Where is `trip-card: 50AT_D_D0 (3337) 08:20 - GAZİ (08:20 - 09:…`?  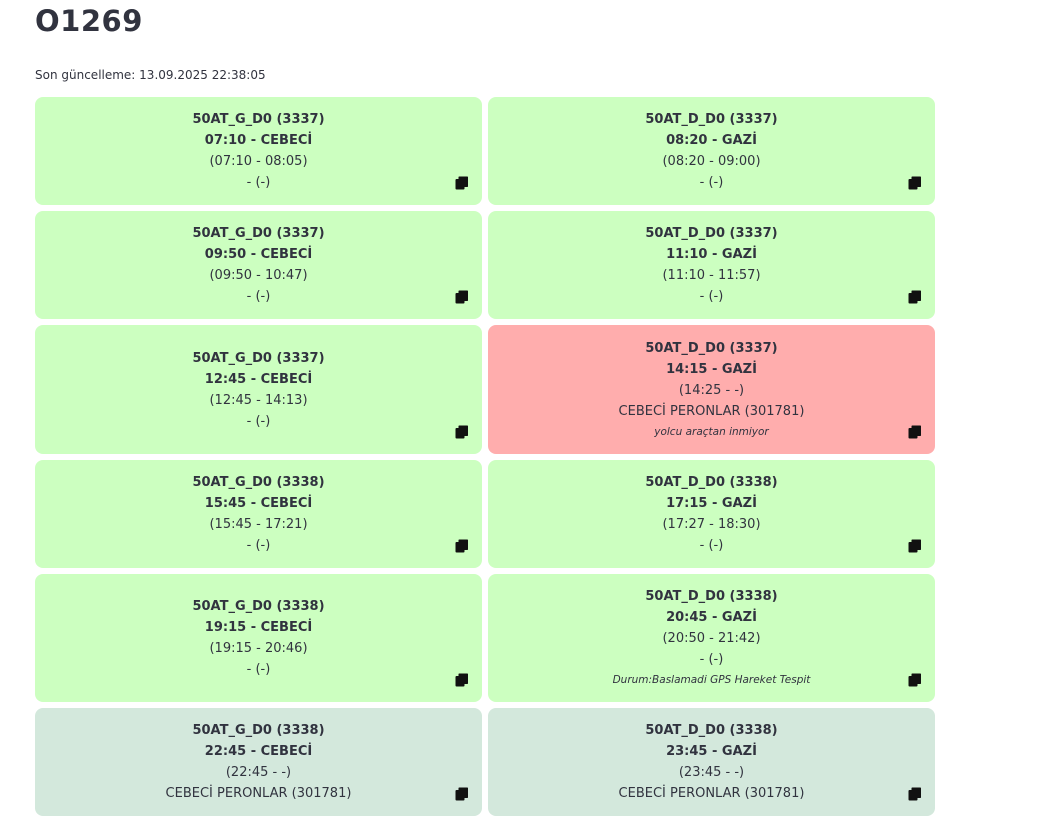
trip-card: 50AT_D_D0 (3337) 08:20 - GAZİ (08:20 - 09:… is located at coordinates (711, 151).